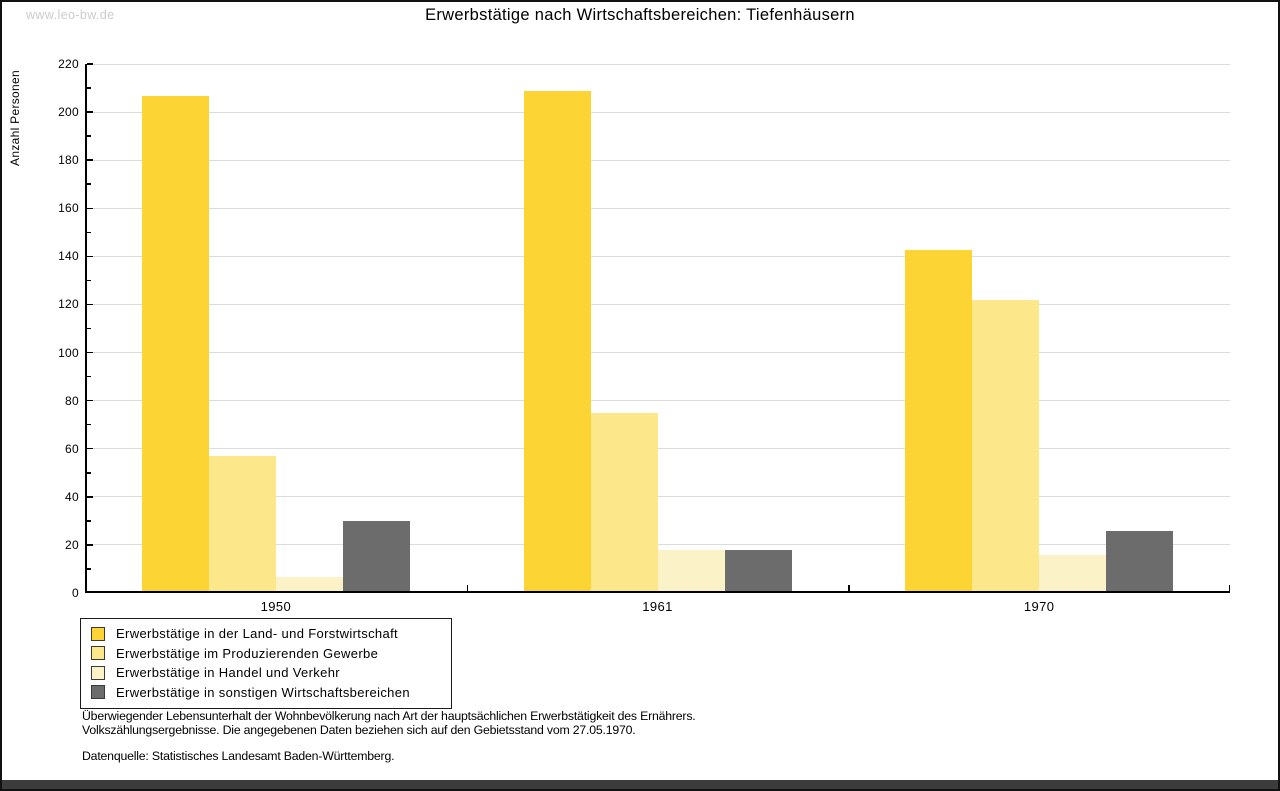  What do you see at coordinates (309, 583) in the screenshot?
I see `bar-1950-series3` at bounding box center [309, 583].